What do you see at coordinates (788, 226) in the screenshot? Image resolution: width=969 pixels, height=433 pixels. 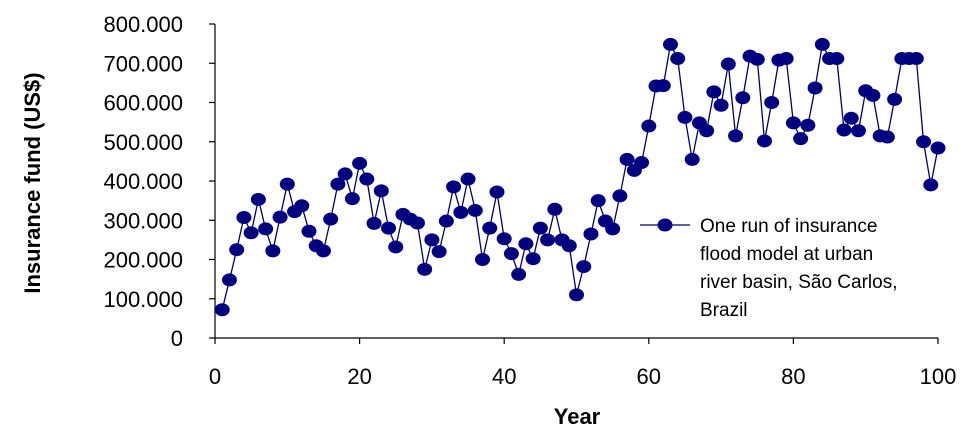 I see `legend-label-line: One run of insurance` at bounding box center [788, 226].